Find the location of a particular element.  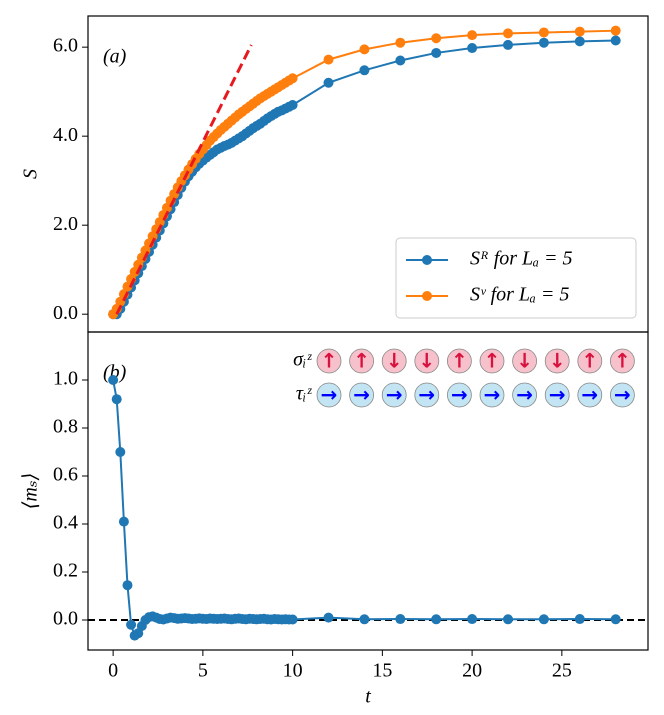

y-tick-label: 0.4 is located at coordinates (65, 523).